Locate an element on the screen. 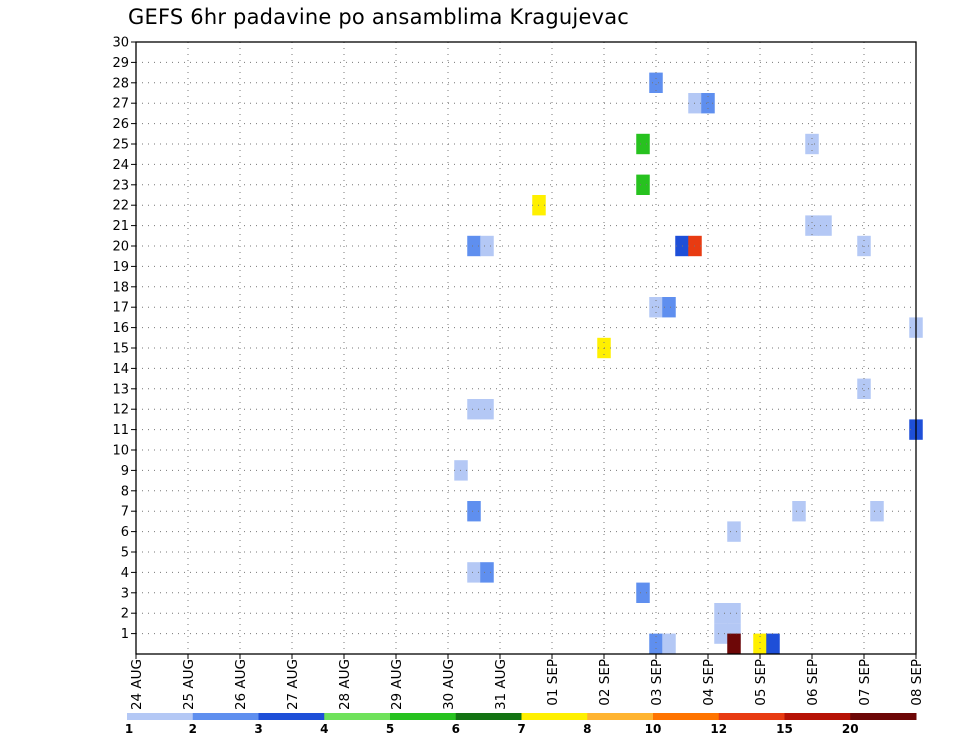  legend-label: 3 is located at coordinates (258, 729).